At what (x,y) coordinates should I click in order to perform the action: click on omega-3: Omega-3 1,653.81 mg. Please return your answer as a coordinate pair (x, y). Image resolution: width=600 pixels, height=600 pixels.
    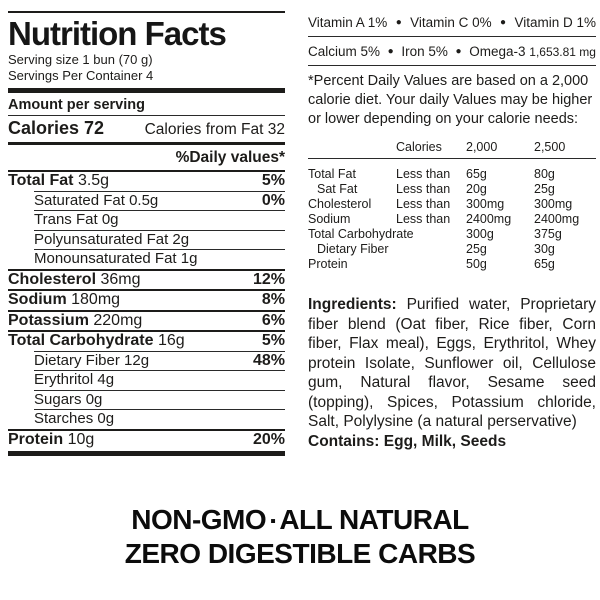
    Looking at the image, I should click on (532, 51).